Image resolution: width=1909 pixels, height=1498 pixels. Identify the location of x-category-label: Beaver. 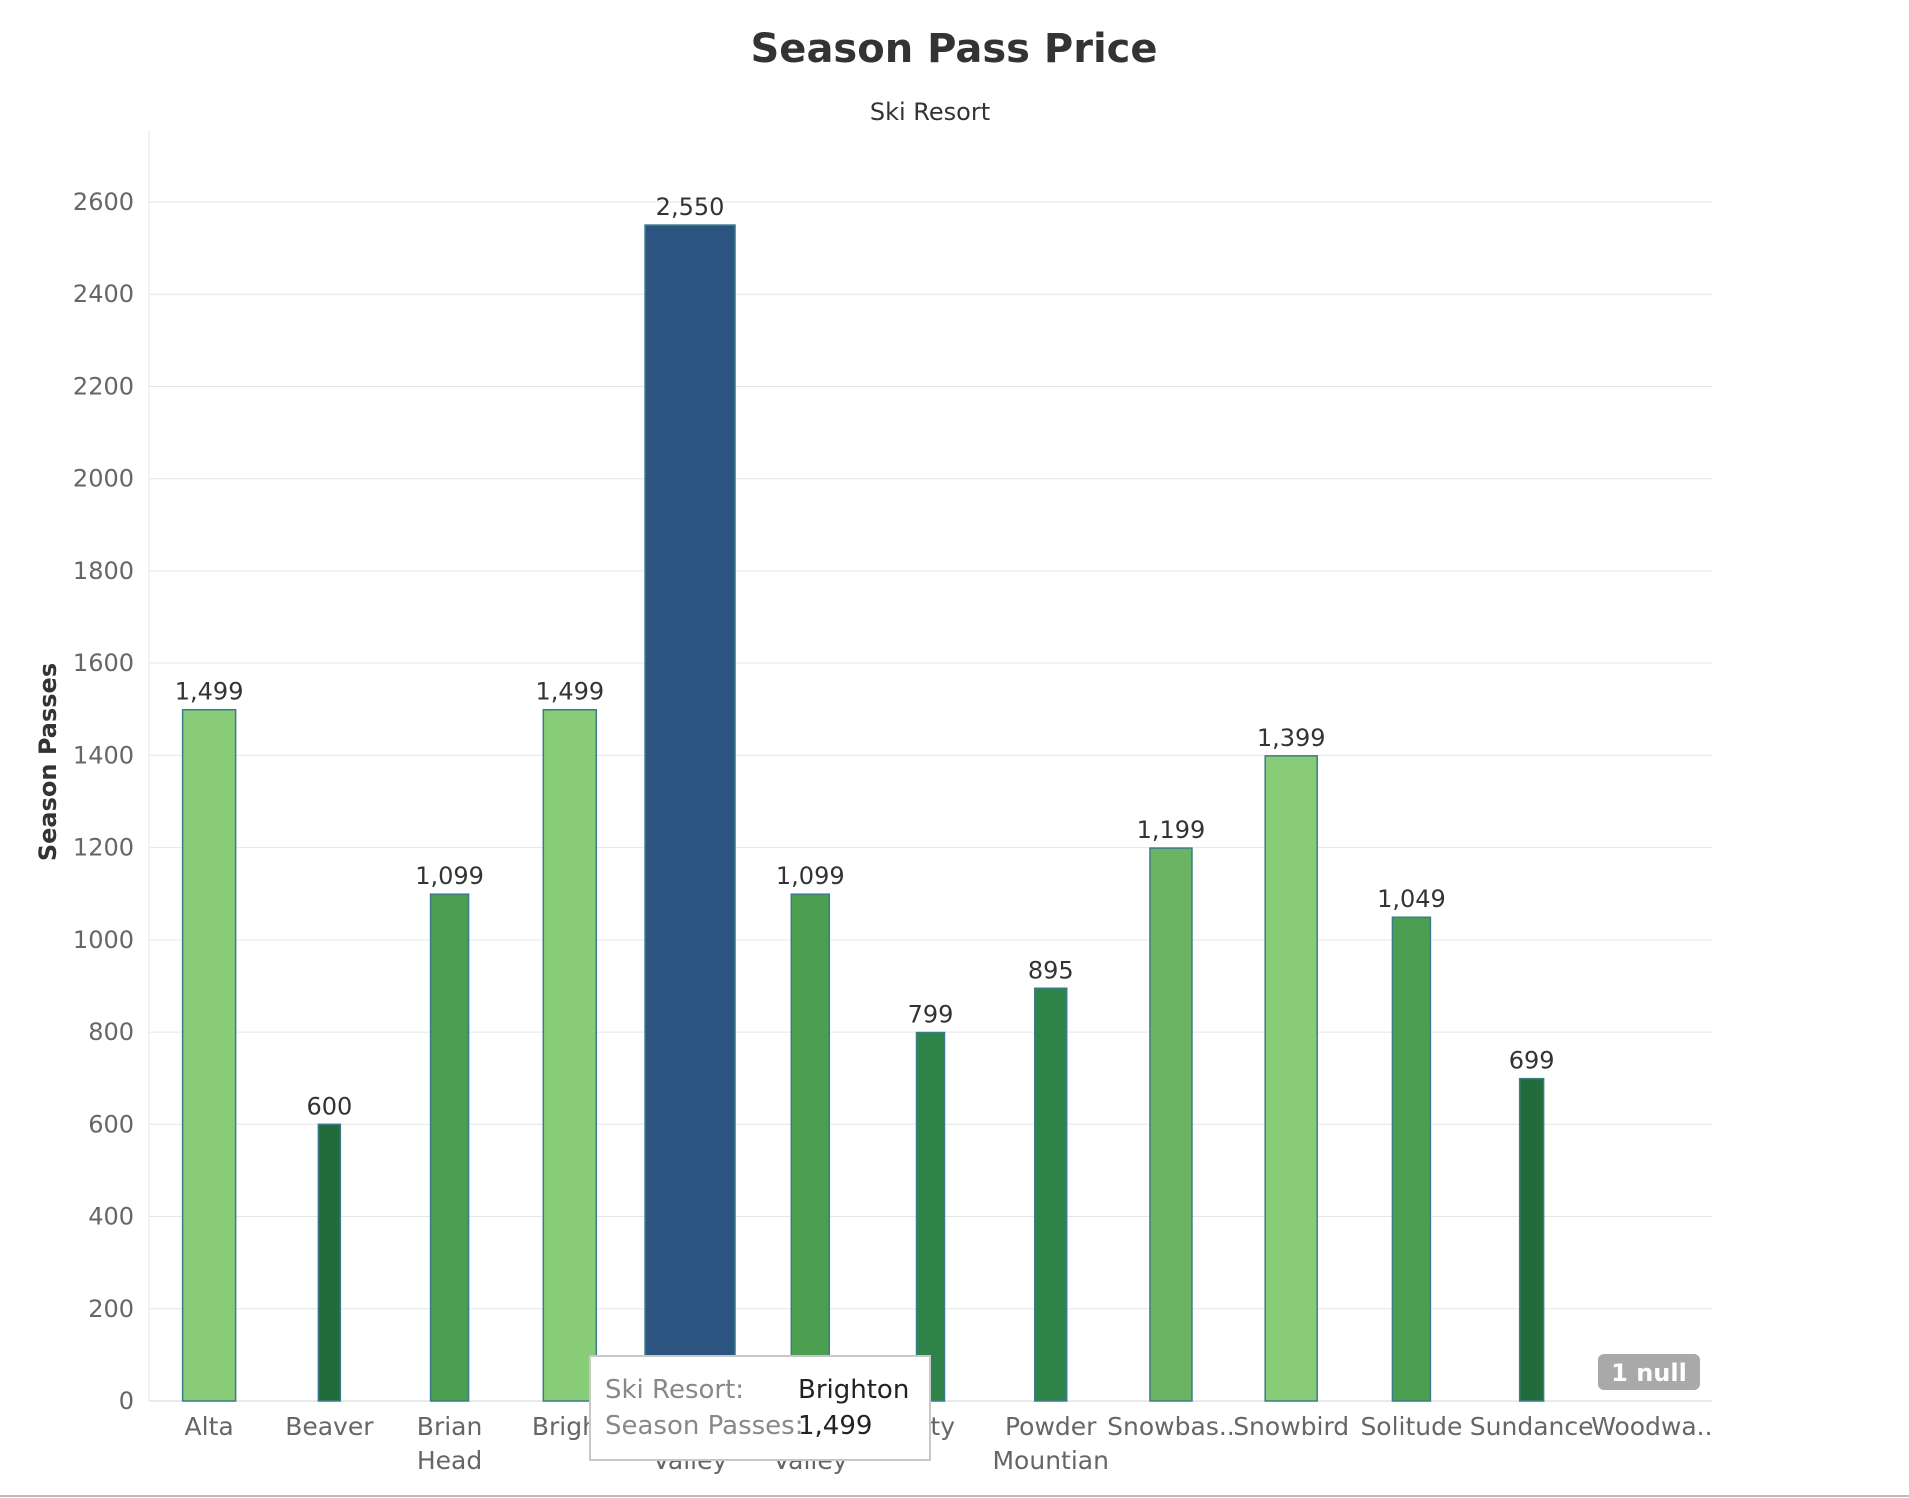
(329, 1426).